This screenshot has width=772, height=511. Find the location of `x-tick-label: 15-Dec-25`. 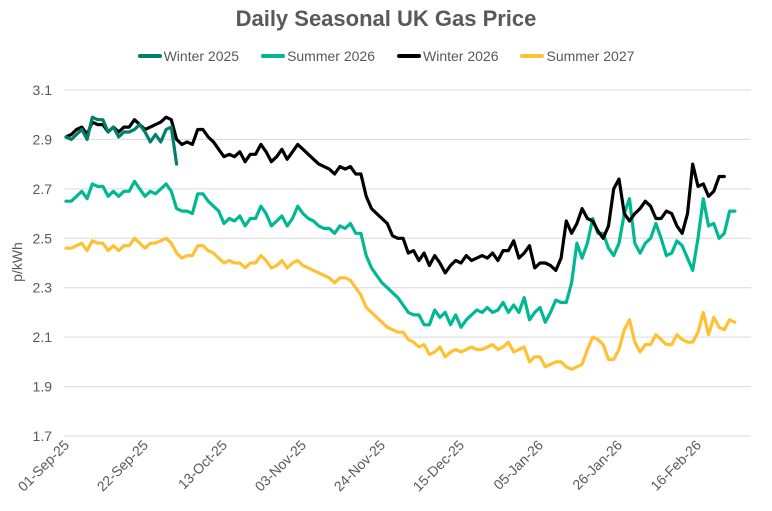

x-tick-label: 15-Dec-25 is located at coordinates (439, 466).